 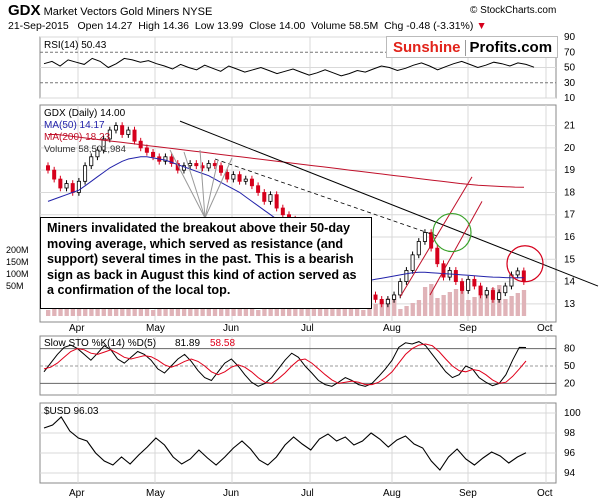 What do you see at coordinates (15, 286) in the screenshot?
I see `volume-tick-label: 50M` at bounding box center [15, 286].